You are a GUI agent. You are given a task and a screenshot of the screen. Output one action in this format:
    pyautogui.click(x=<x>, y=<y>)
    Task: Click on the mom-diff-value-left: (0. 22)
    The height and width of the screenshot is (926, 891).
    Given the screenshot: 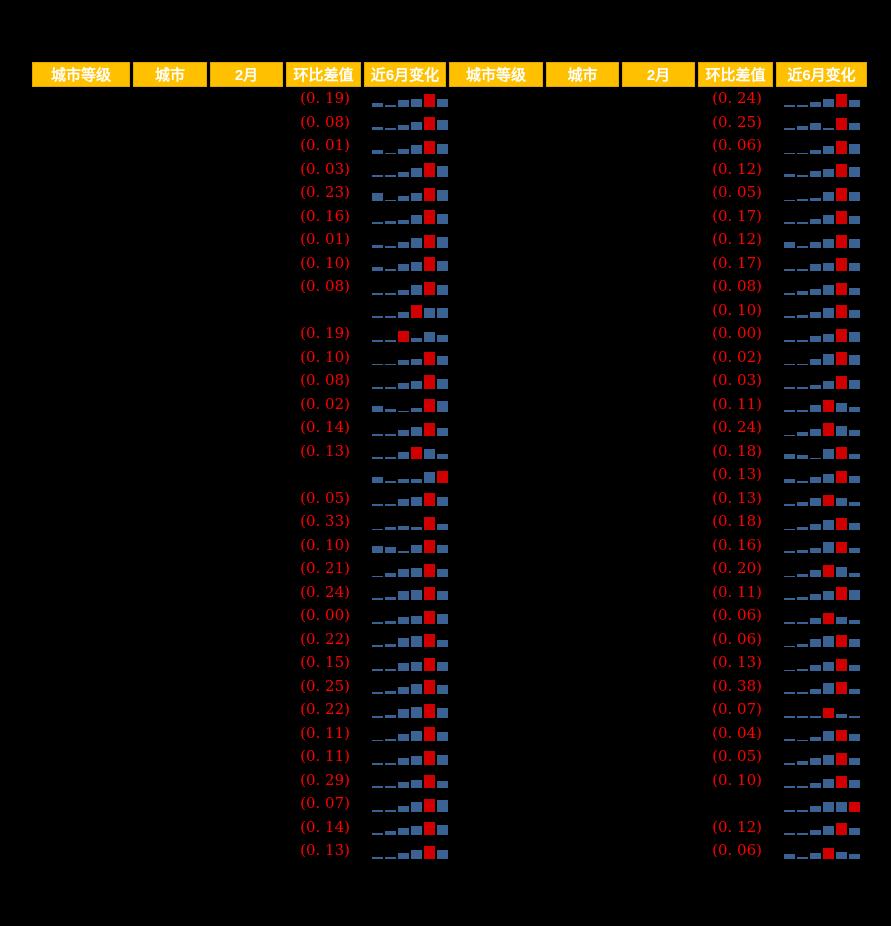 What is the action you would take?
    pyautogui.click(x=325, y=638)
    